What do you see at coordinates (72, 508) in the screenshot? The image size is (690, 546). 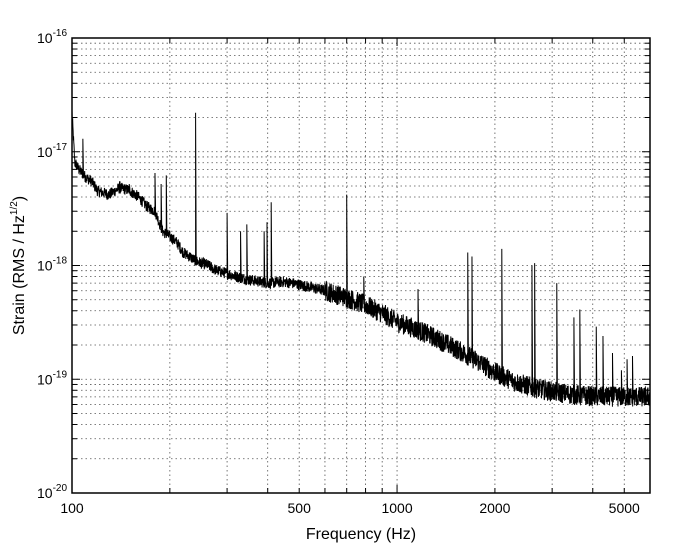 I see `x-tick-label: 100` at bounding box center [72, 508].